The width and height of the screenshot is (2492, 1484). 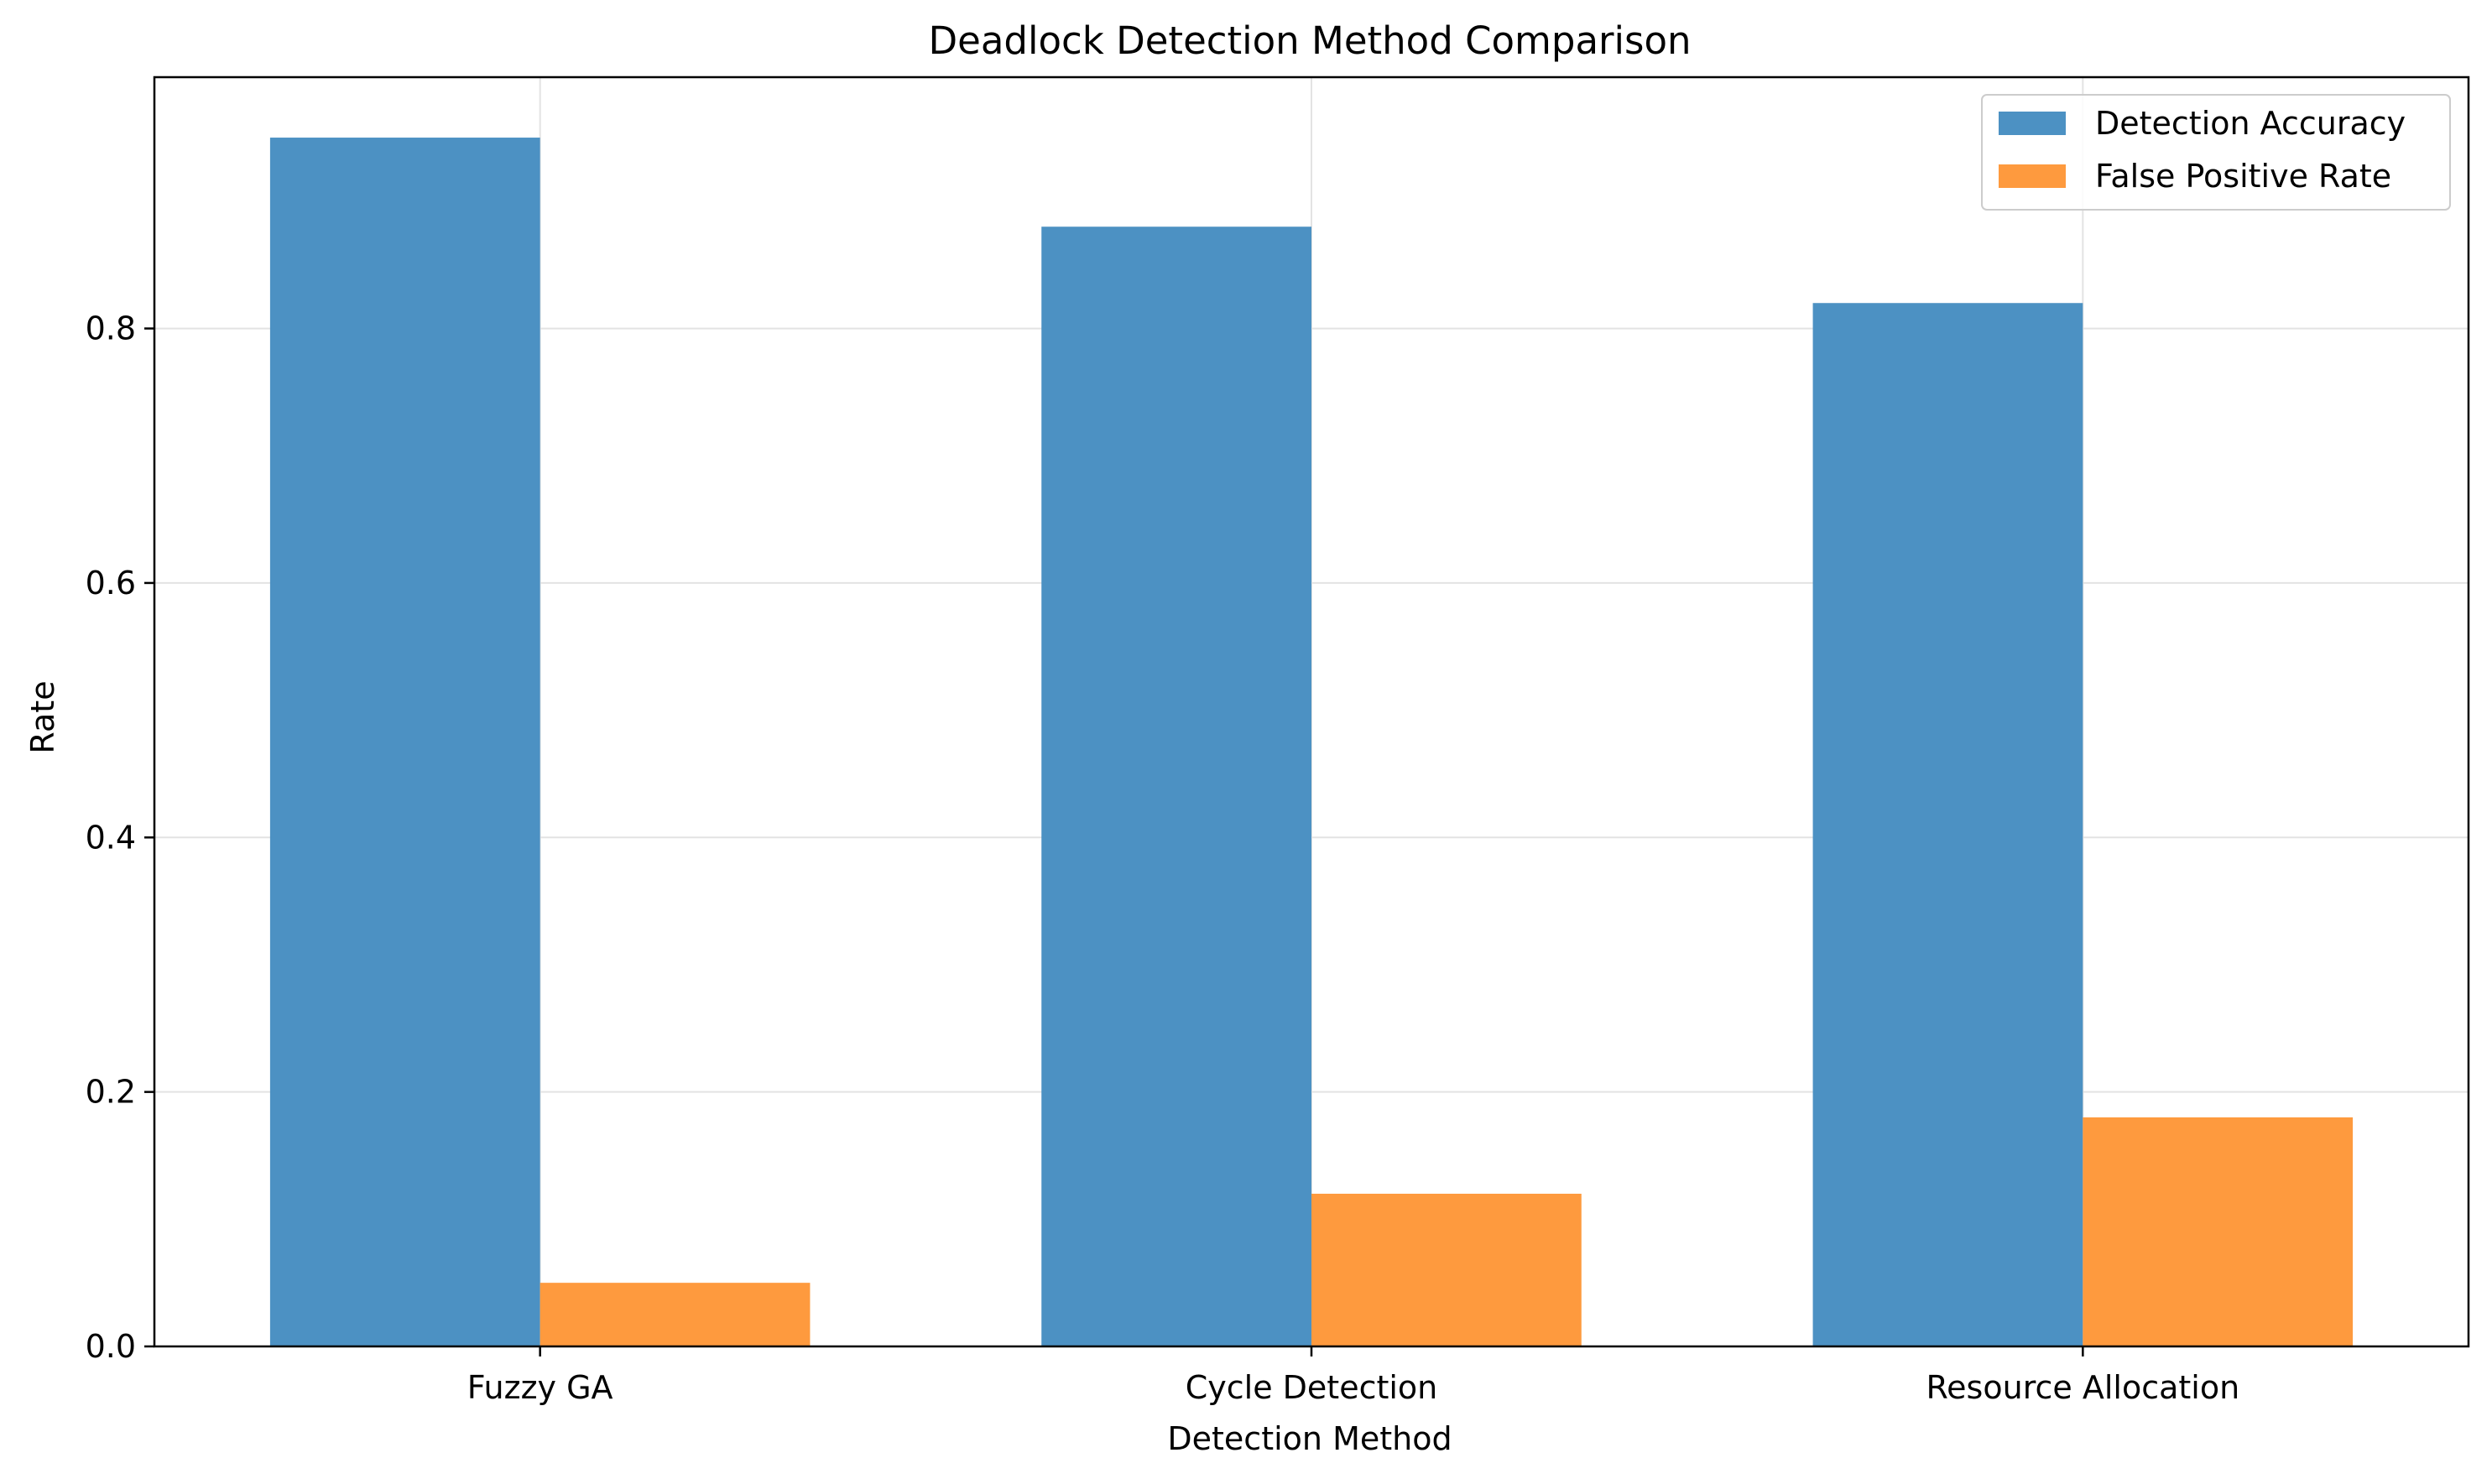 What do you see at coordinates (1310, 40) in the screenshot?
I see `chart-title: Deadlock Detection Method Comparison` at bounding box center [1310, 40].